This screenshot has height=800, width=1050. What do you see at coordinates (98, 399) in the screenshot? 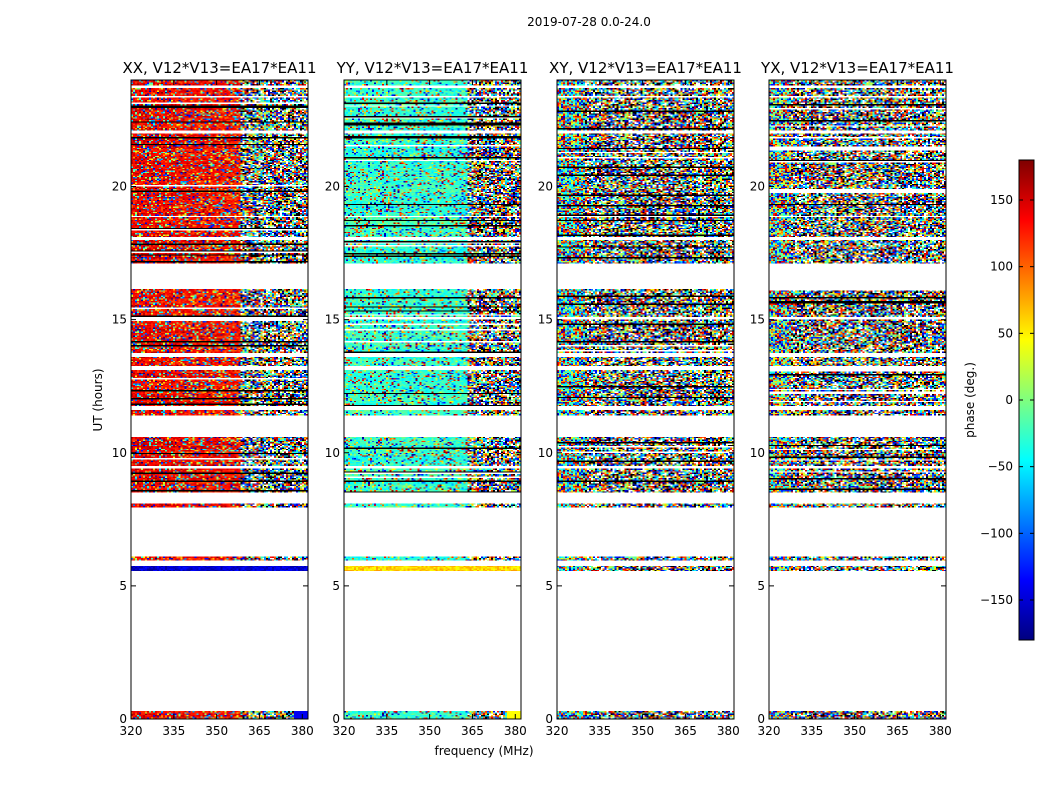
I see `y-axis-label: UT (hours)` at bounding box center [98, 399].